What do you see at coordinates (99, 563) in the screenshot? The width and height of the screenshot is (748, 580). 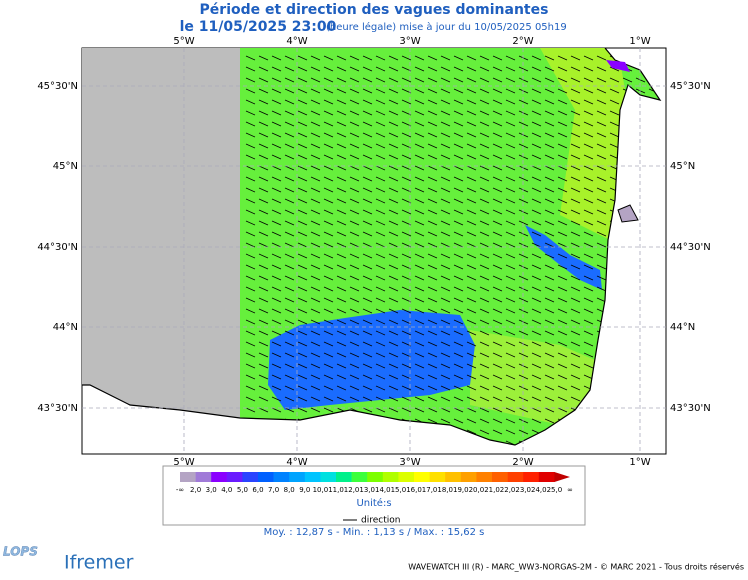 I see `logo-ifremer: Ifremer` at bounding box center [99, 563].